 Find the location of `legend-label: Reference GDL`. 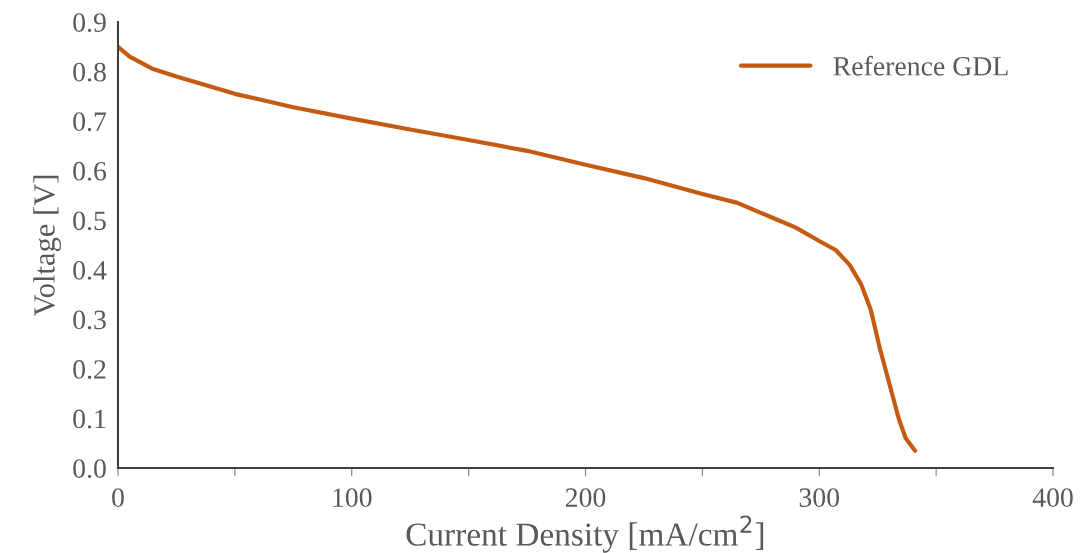

legend-label: Reference GDL is located at coordinates (920, 65).